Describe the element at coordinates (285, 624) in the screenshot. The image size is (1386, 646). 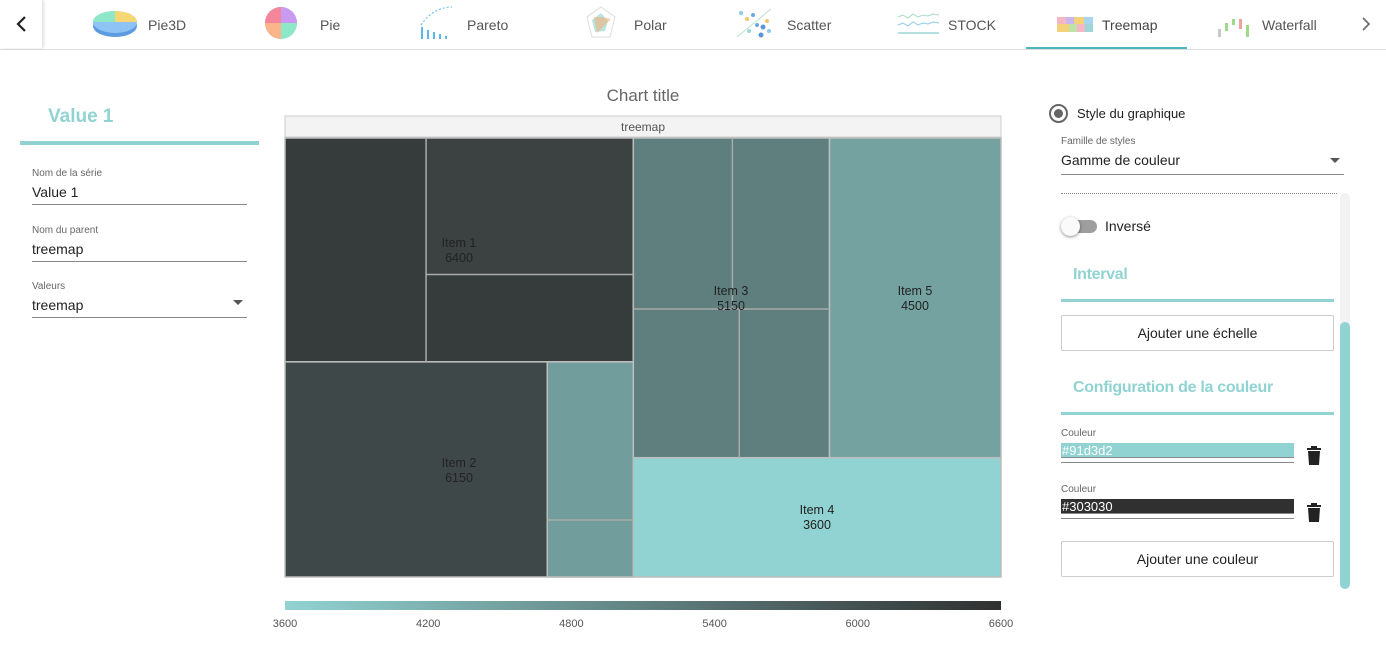
I see `color-scale-tick-label: 3600` at that location.